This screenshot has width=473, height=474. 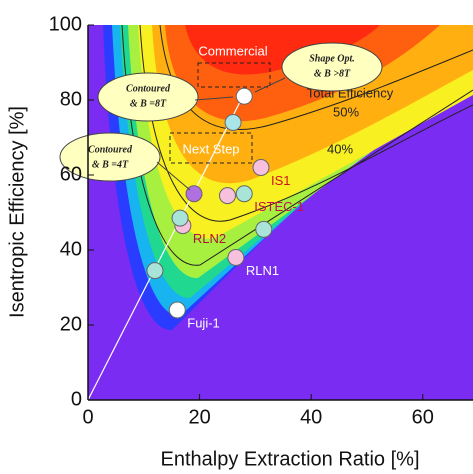 What do you see at coordinates (165, 97) in the screenshot?
I see `callout: Contoured & B =8T` at bounding box center [165, 97].